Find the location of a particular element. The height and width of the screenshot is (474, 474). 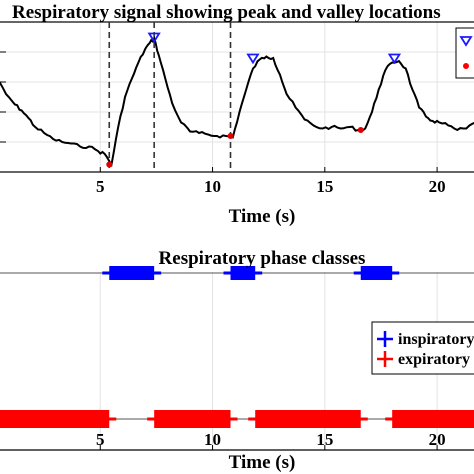

phase-title: Respiratory phase classes is located at coordinates (262, 258).